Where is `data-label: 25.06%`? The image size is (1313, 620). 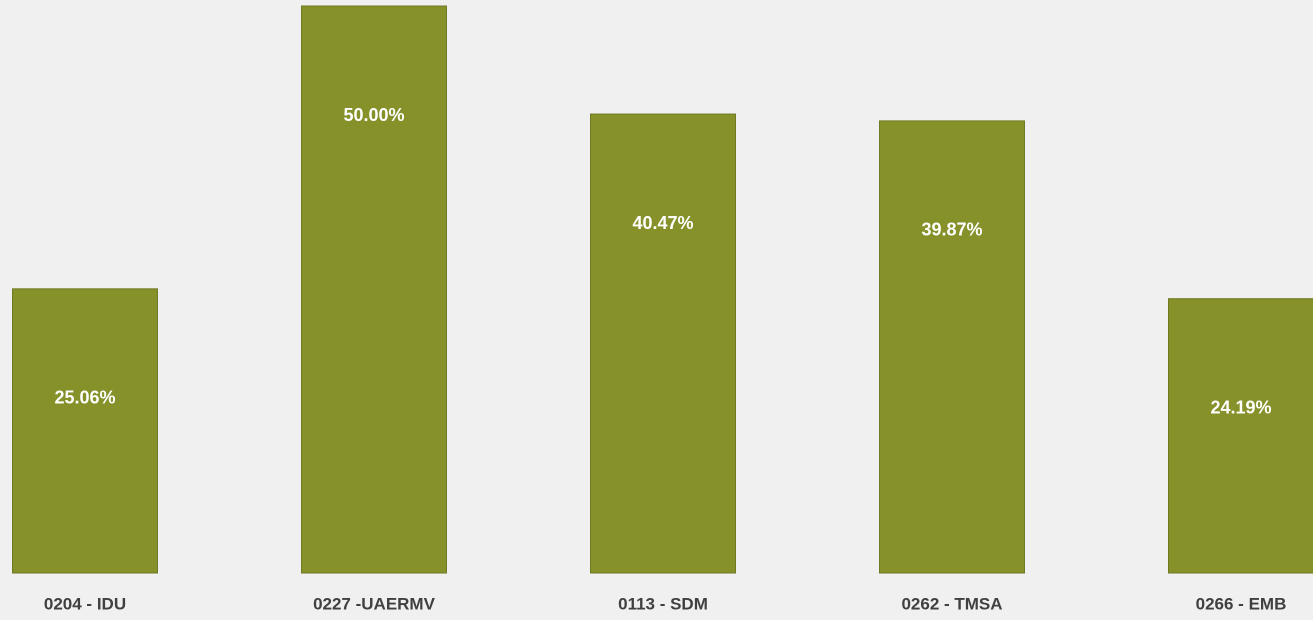
data-label: 25.06% is located at coordinates (84, 398).